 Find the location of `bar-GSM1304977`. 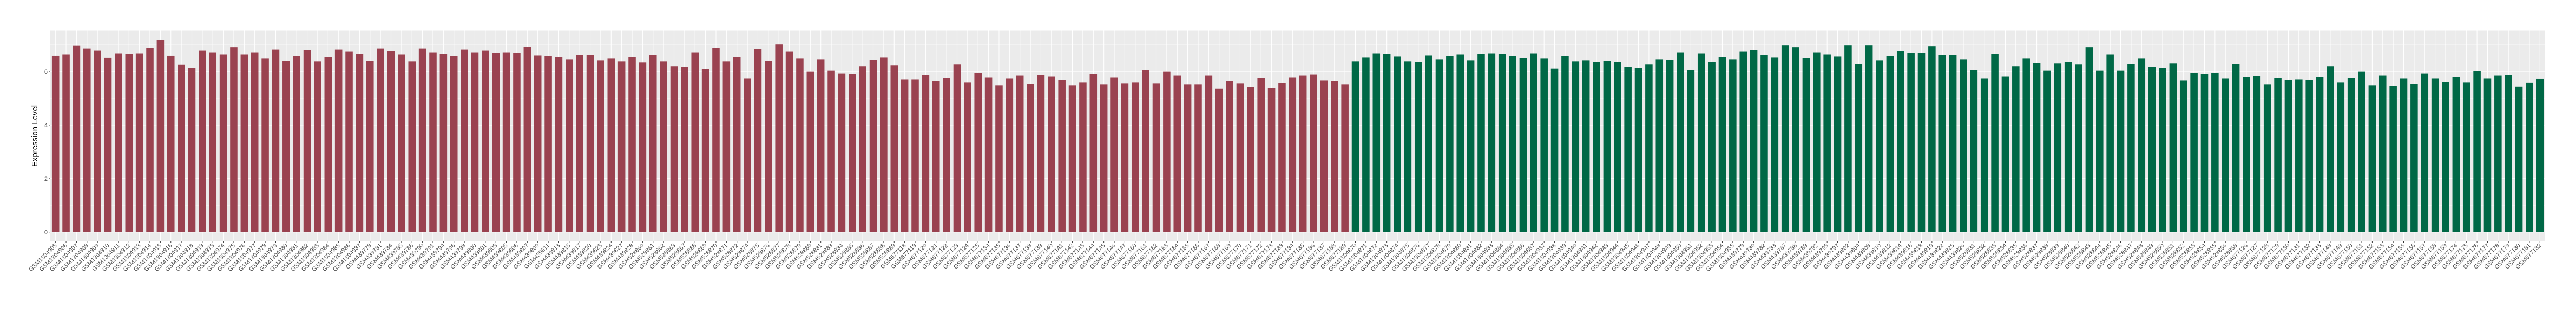

bar-GSM1304977 is located at coordinates (255, 142).